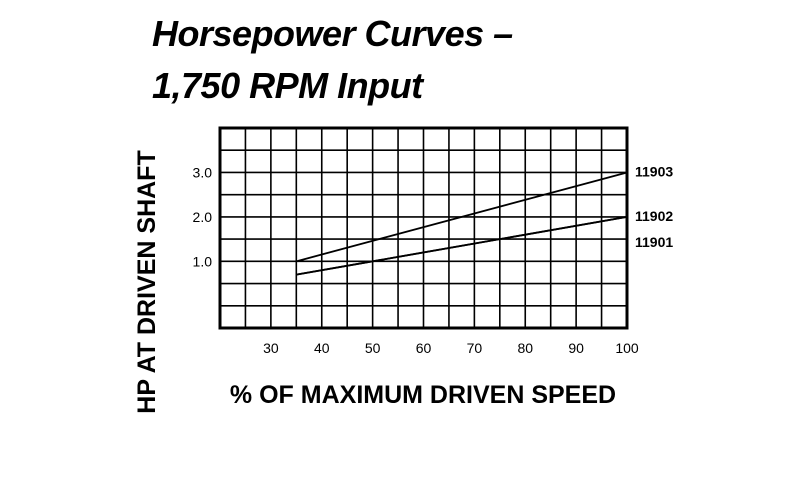 Image resolution: width=800 pixels, height=495 pixels. Describe the element at coordinates (203, 172) in the screenshot. I see `y-tick-label: 3.0` at that location.